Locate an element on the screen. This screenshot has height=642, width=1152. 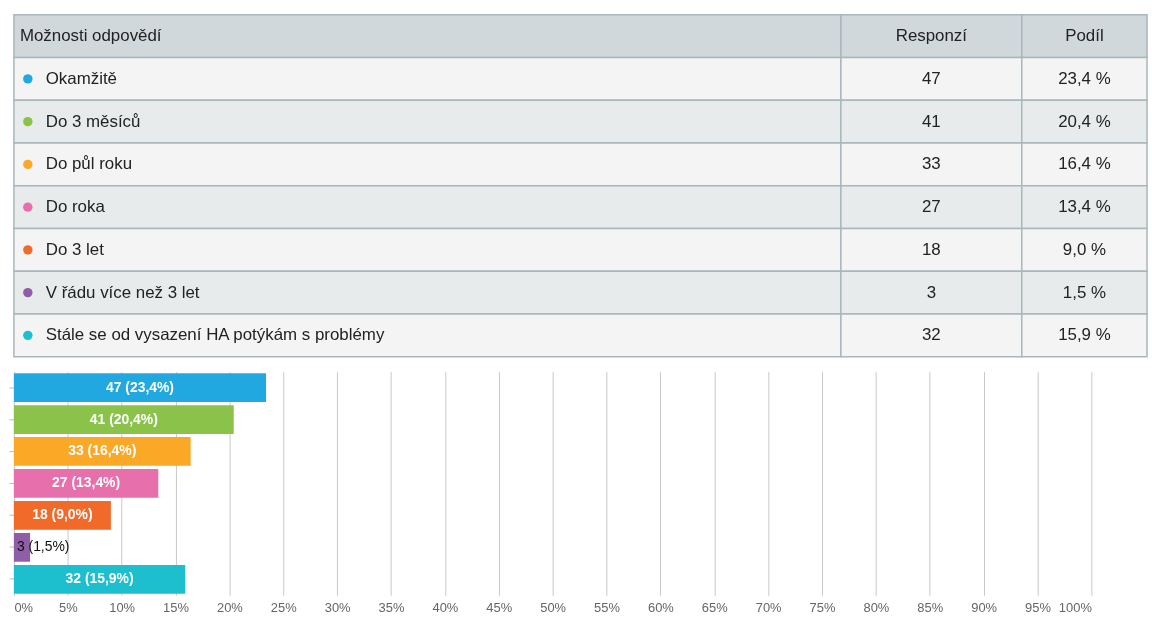
category-label: Okamžitě is located at coordinates (81, 78).